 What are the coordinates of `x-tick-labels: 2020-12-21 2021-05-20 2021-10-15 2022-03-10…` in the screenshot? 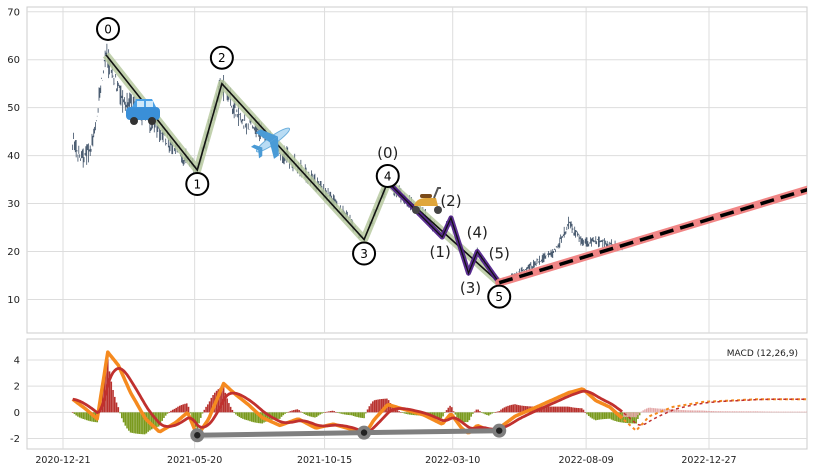 It's located at (385, 460).